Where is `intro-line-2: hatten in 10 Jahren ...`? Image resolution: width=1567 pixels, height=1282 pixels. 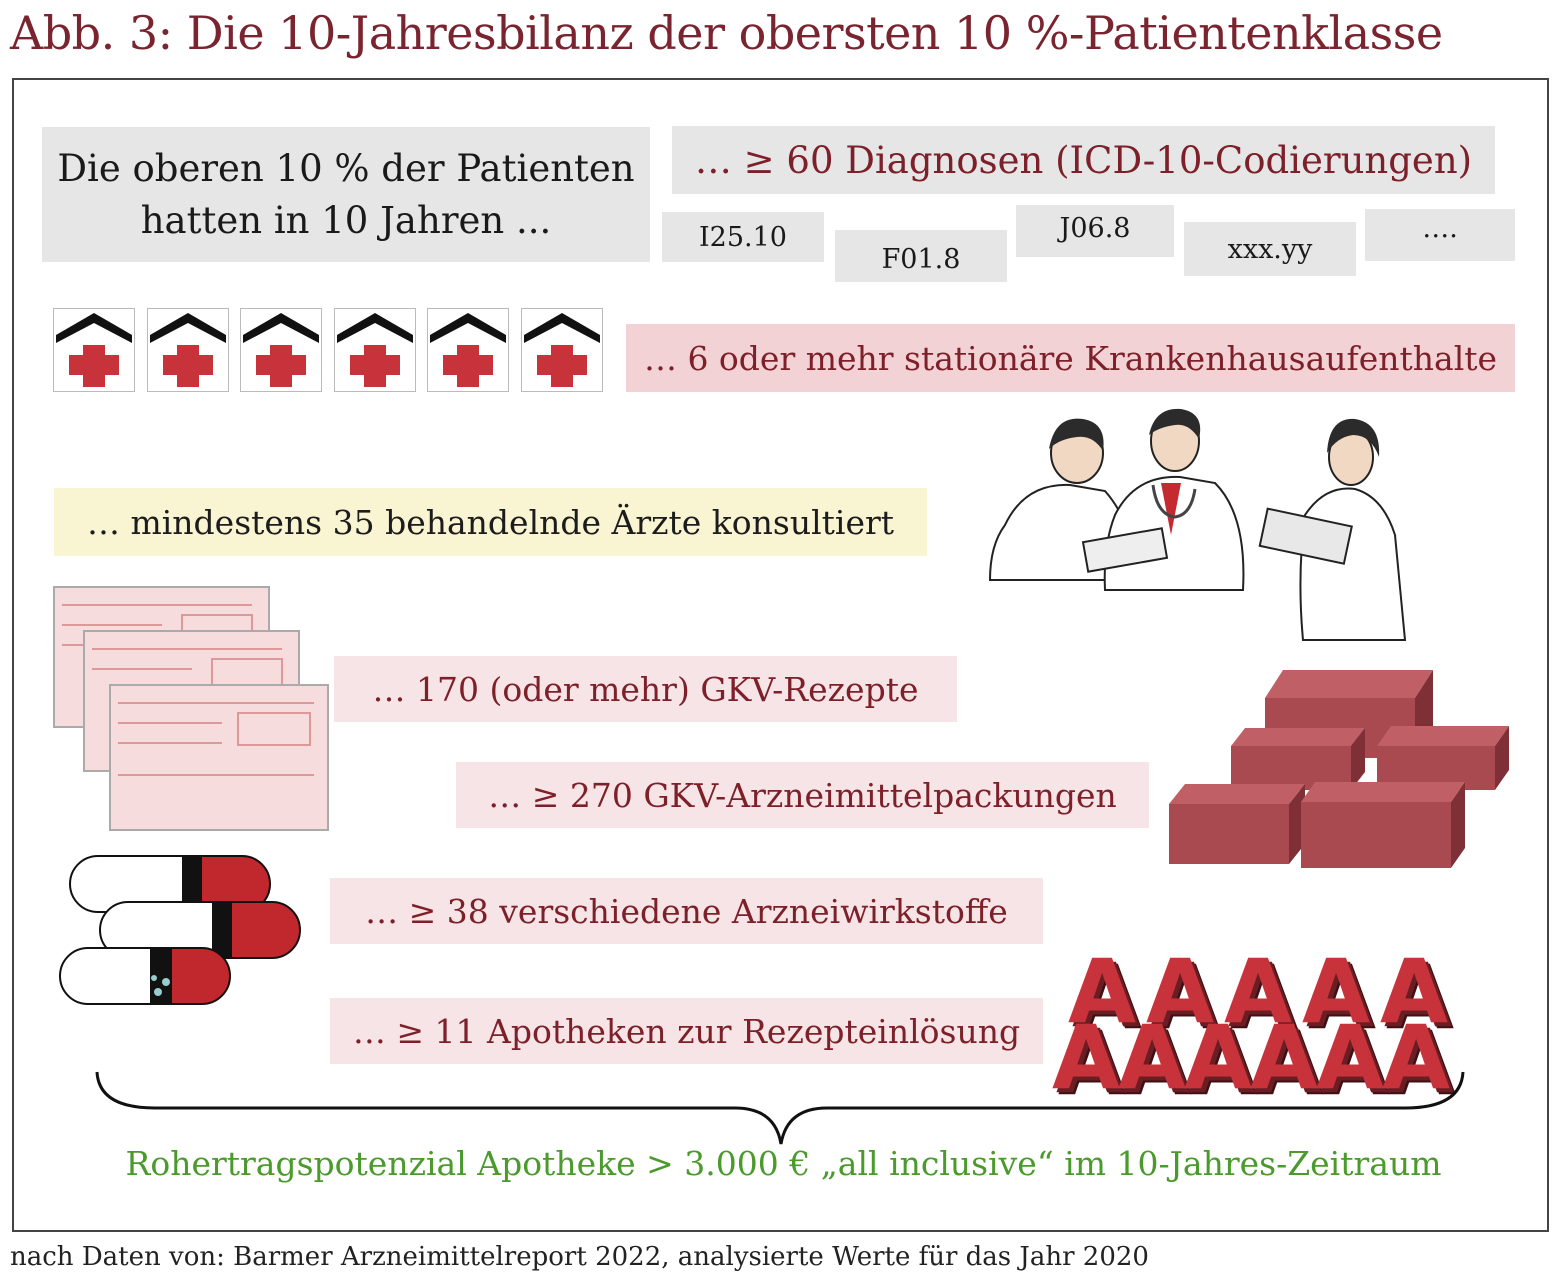 intro-line-2: hatten in 10 Jahren ... is located at coordinates (346, 220).